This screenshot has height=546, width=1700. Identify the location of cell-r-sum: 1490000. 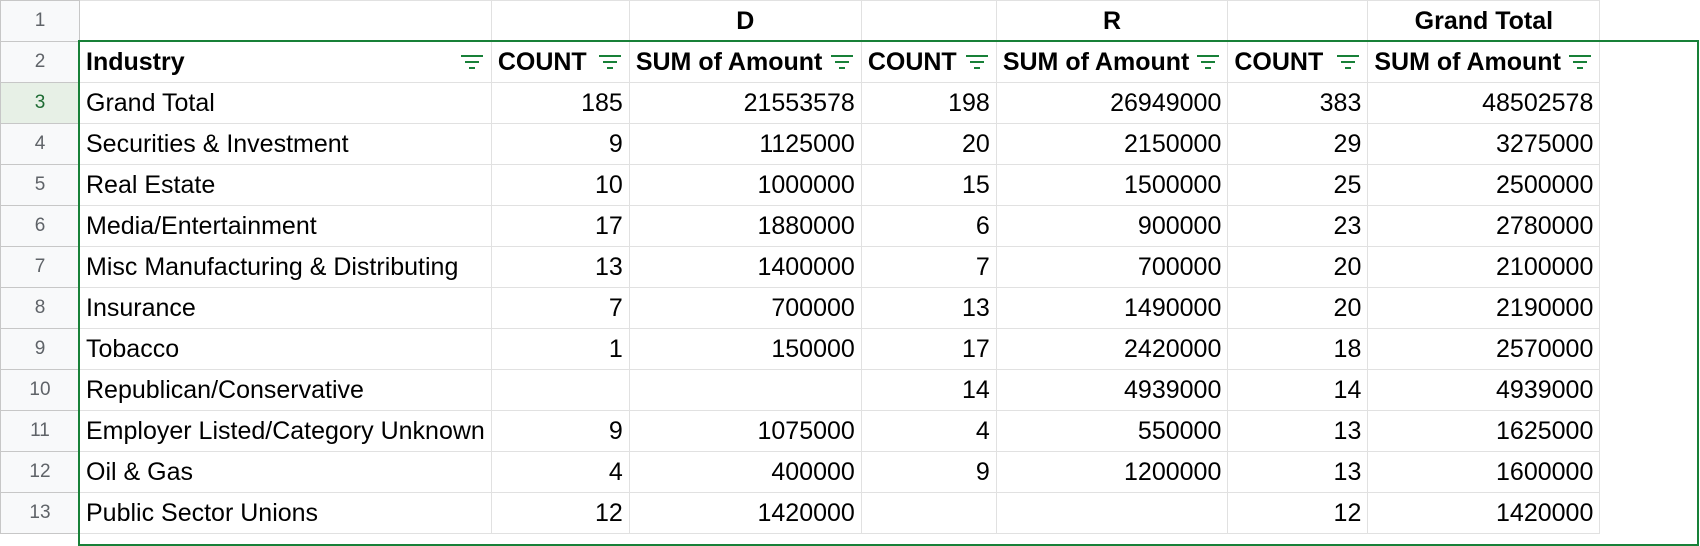
(1112, 308).